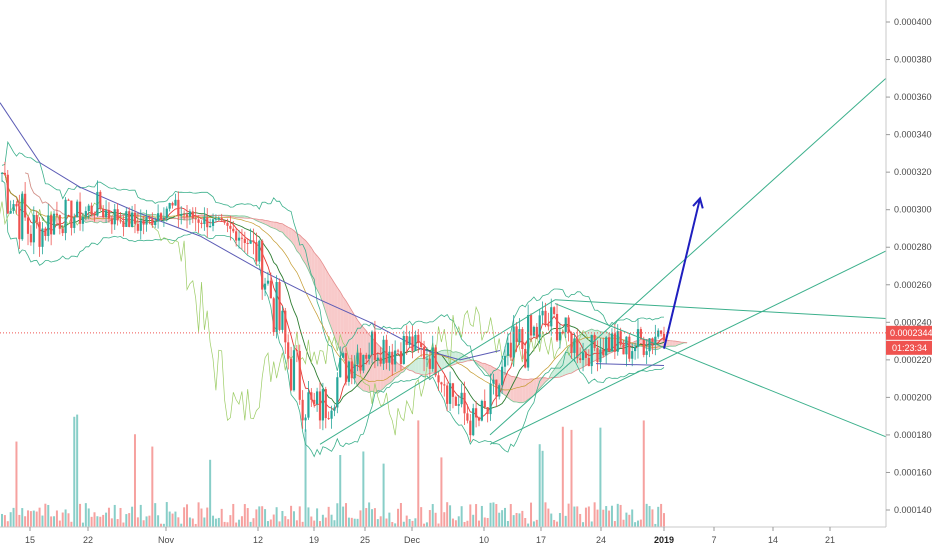 This screenshot has width=932, height=550. Describe the element at coordinates (30, 540) in the screenshot. I see `x-tick-label: 15` at that location.